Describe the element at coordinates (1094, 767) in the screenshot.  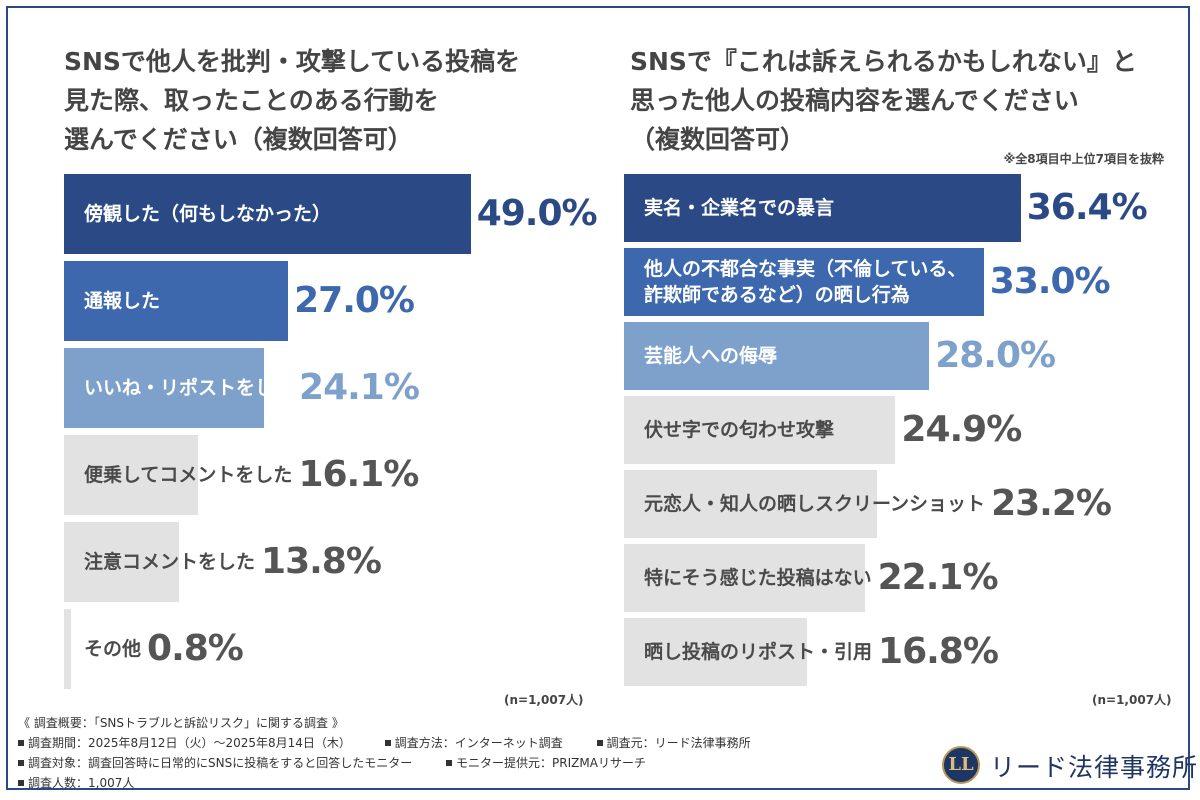
I see `law-firm-name: リード法律事務所` at that location.